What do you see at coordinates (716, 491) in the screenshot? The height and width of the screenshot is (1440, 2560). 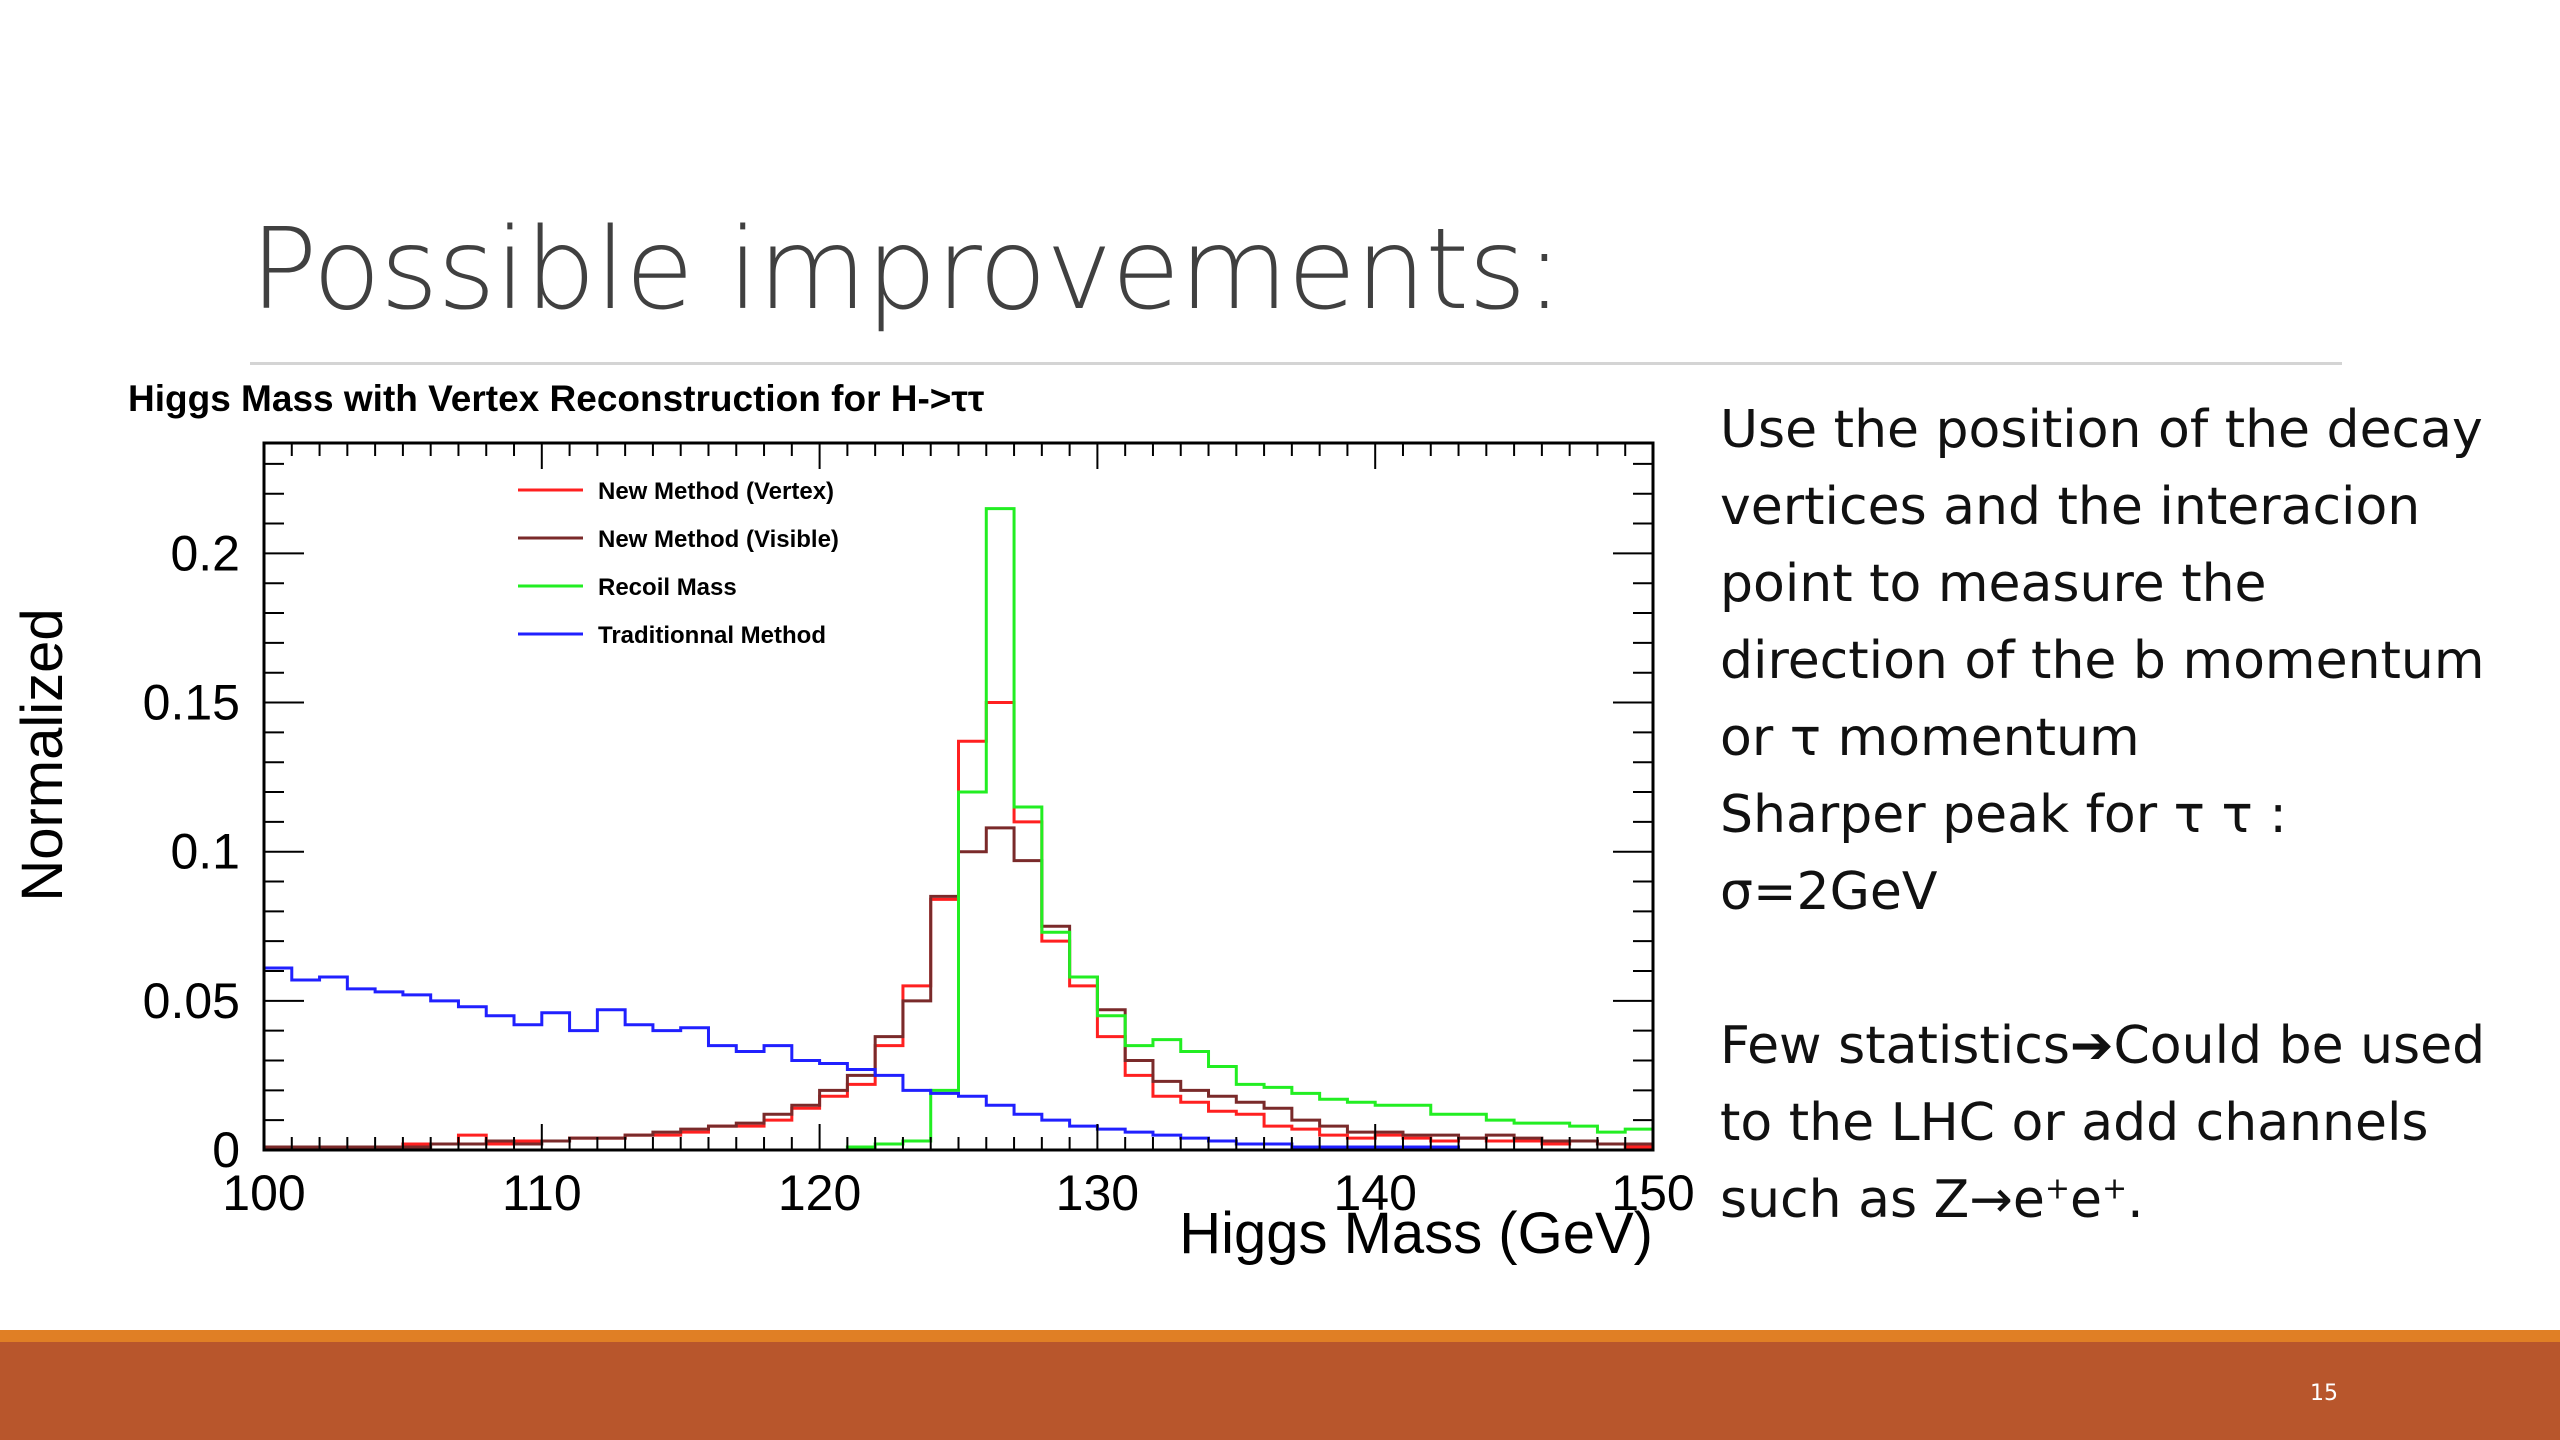 I see `legend-label: New Method (Vertex)` at bounding box center [716, 491].